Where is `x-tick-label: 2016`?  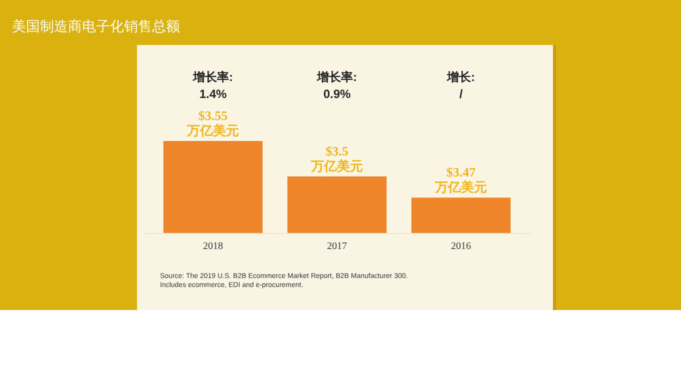
x-tick-label: 2016 is located at coordinates (461, 246).